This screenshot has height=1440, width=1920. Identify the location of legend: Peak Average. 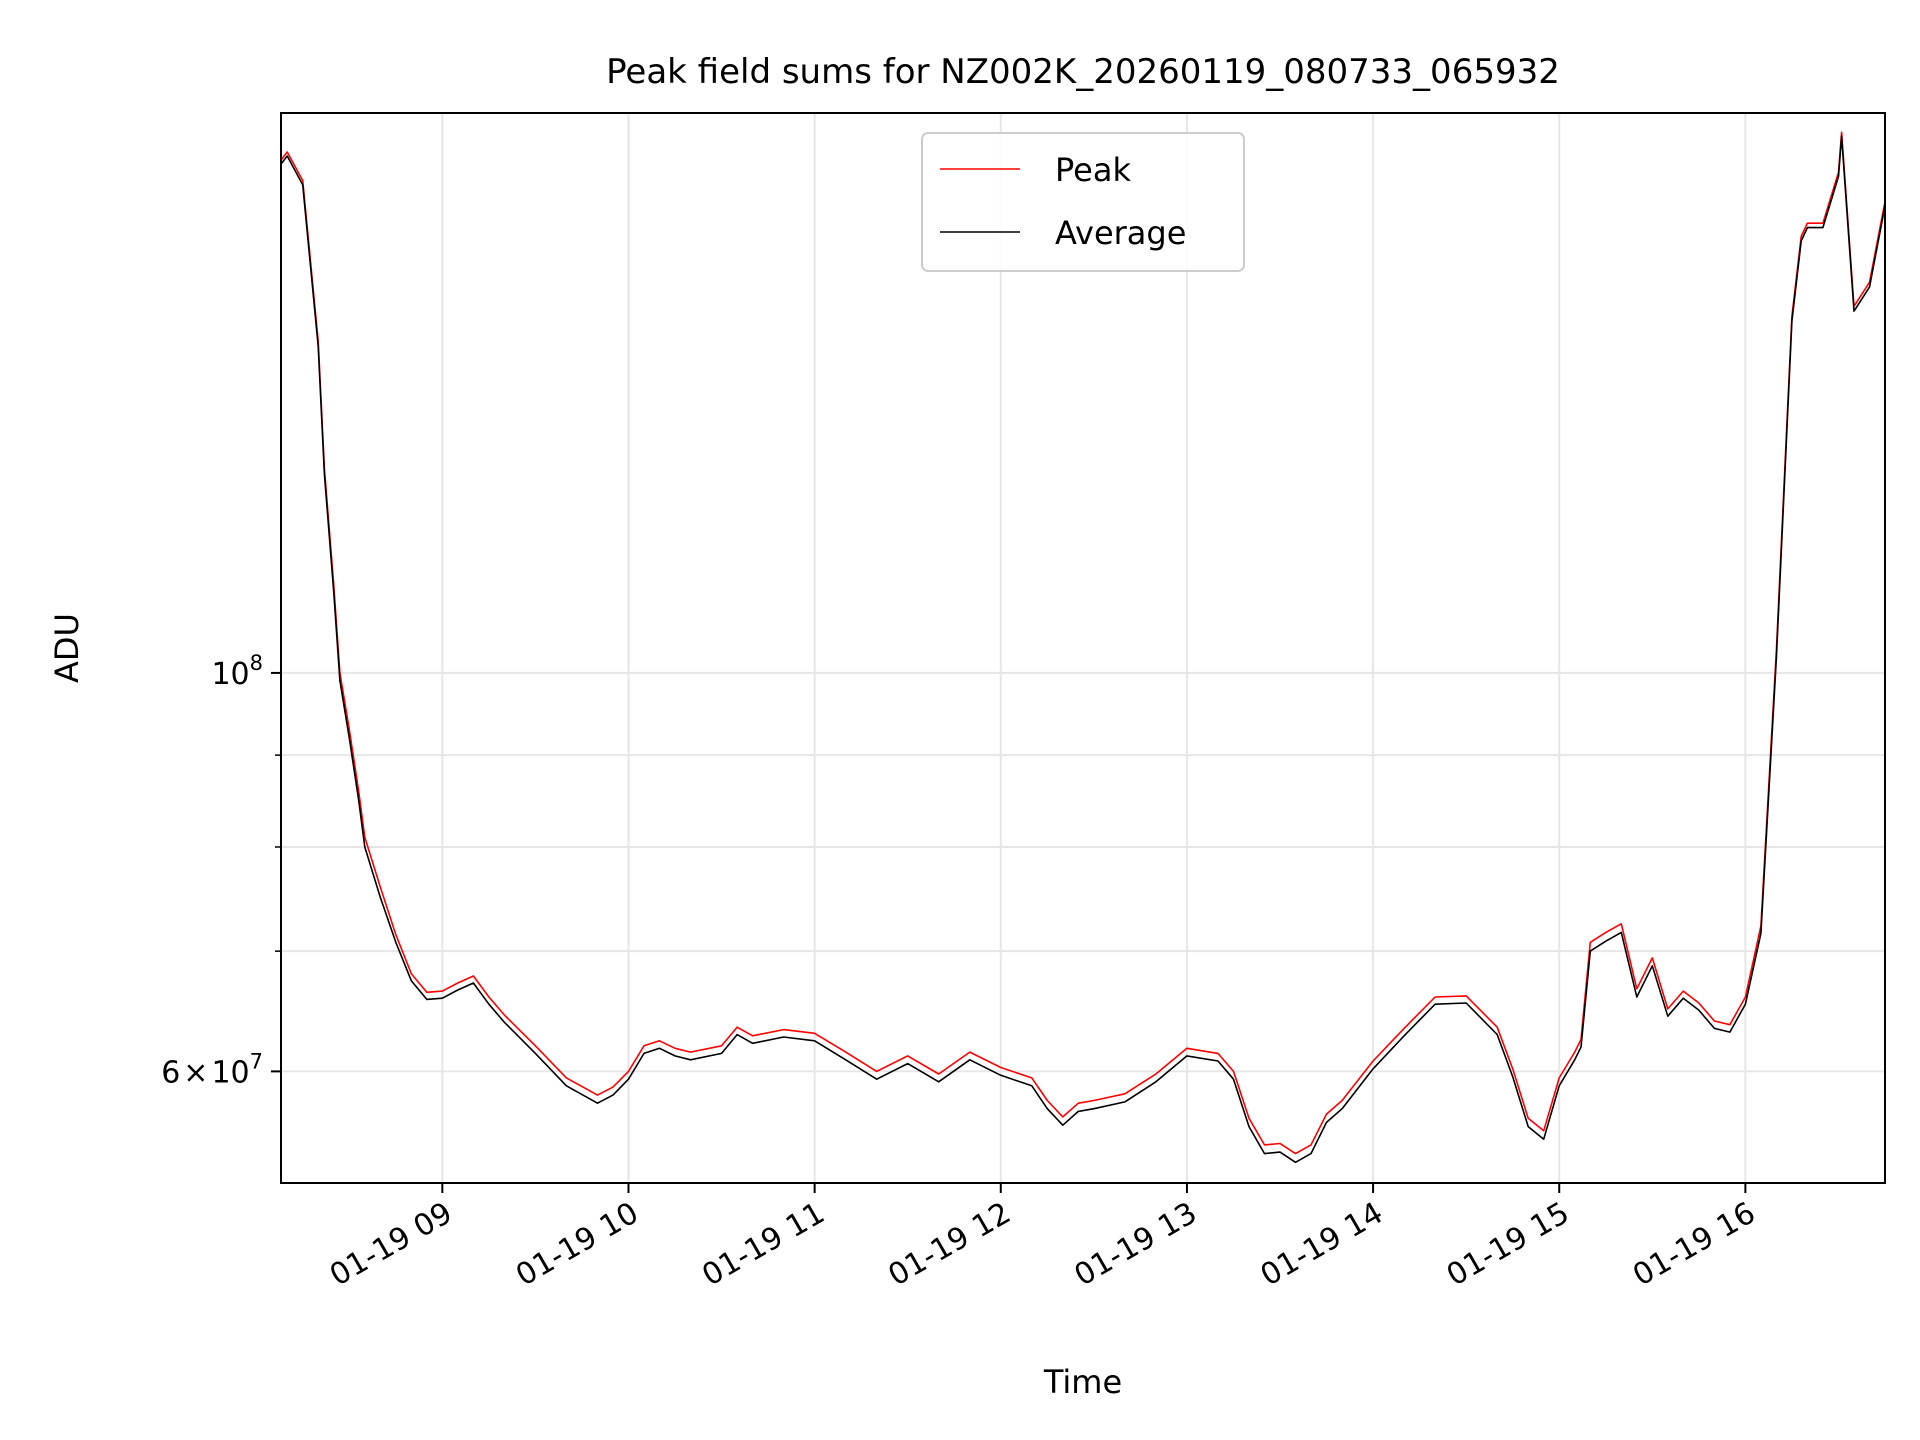
(1083, 202).